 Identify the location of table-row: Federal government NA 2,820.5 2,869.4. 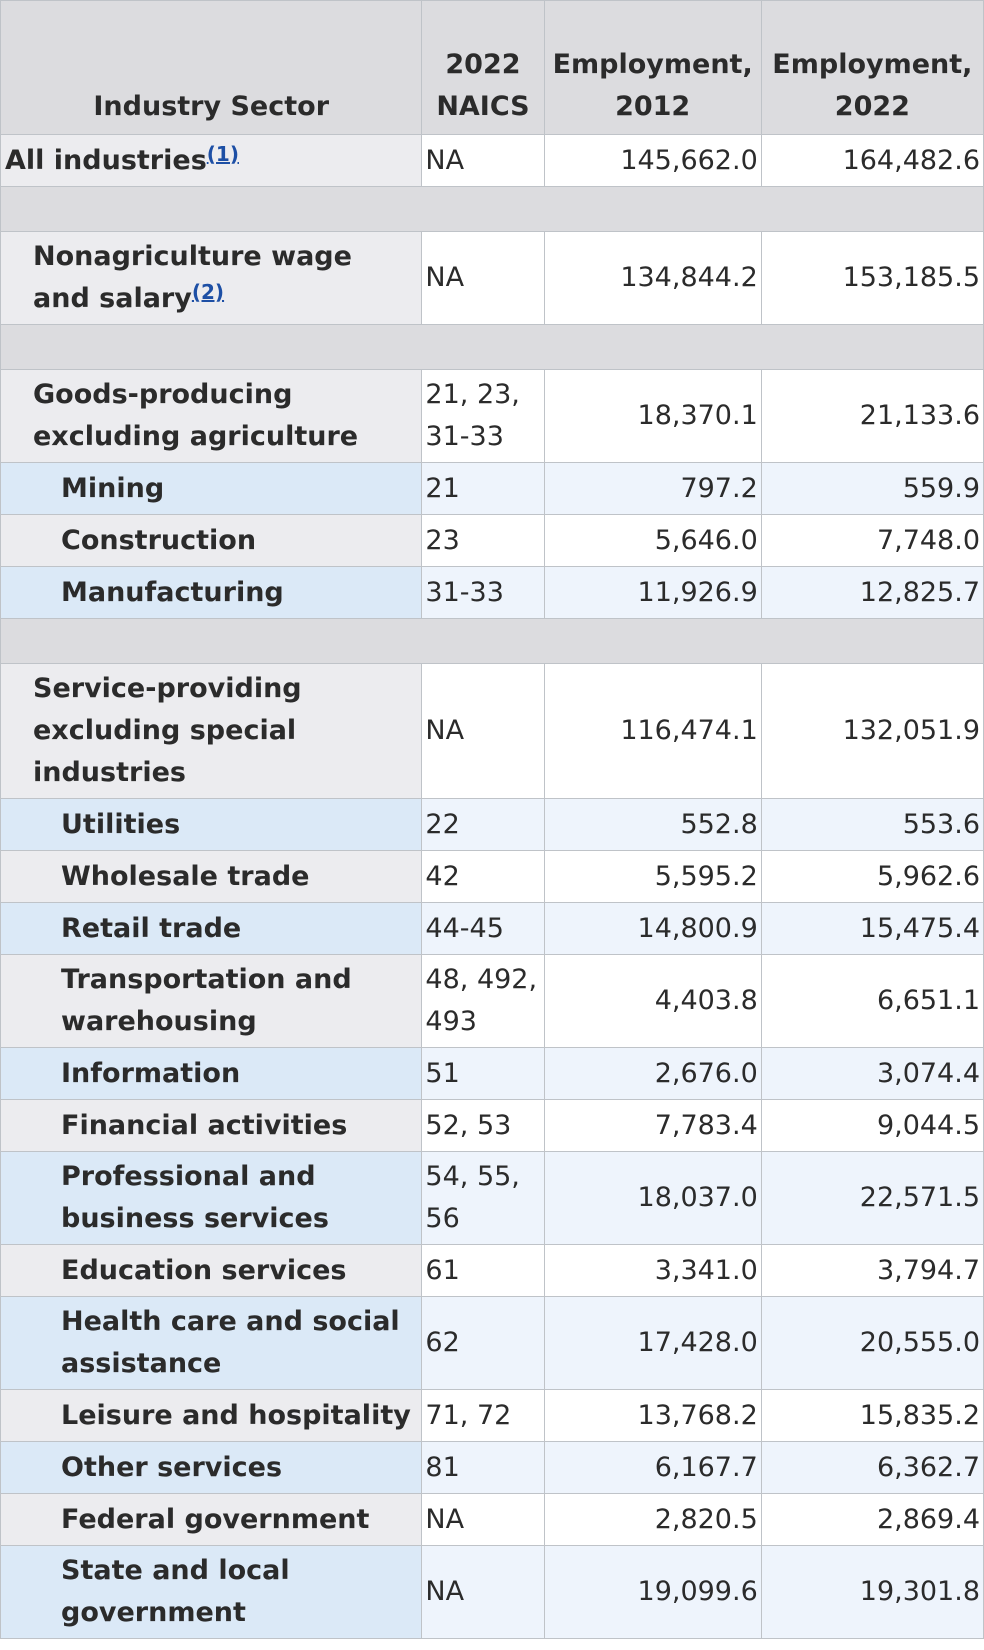
(492, 1519).